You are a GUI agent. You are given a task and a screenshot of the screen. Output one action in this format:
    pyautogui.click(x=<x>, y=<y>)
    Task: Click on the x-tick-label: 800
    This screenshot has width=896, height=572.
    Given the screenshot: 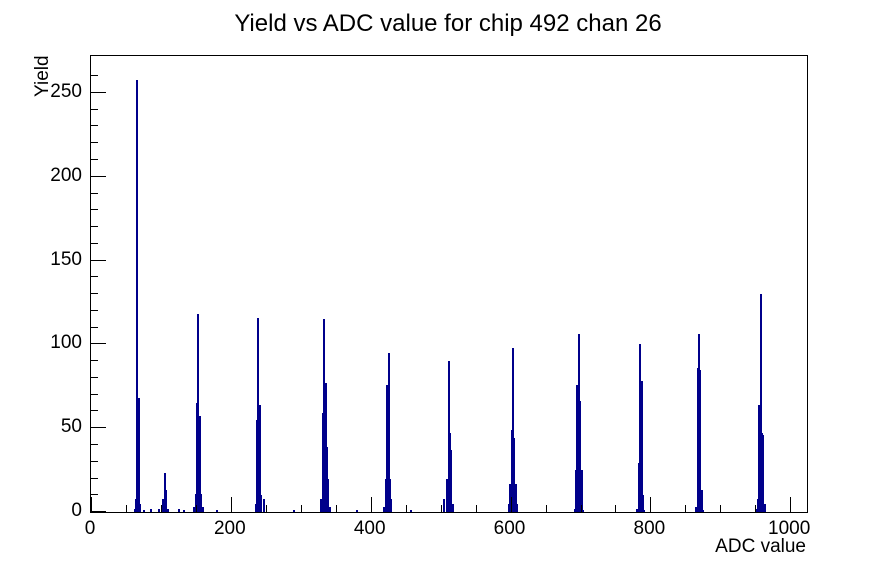 What is the action you would take?
    pyautogui.click(x=649, y=528)
    